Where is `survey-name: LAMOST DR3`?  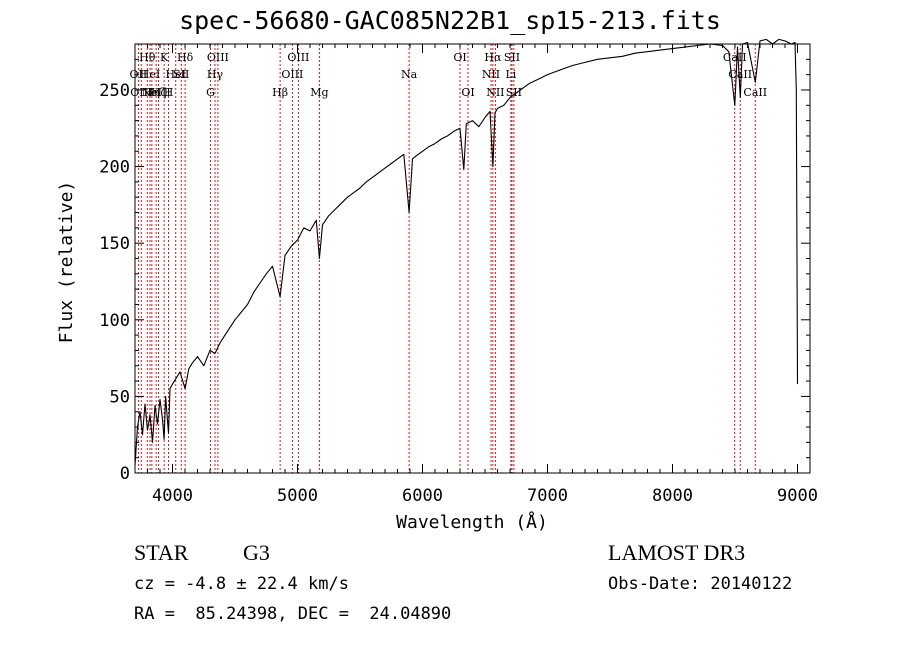 survey-name: LAMOST DR3 is located at coordinates (677, 552).